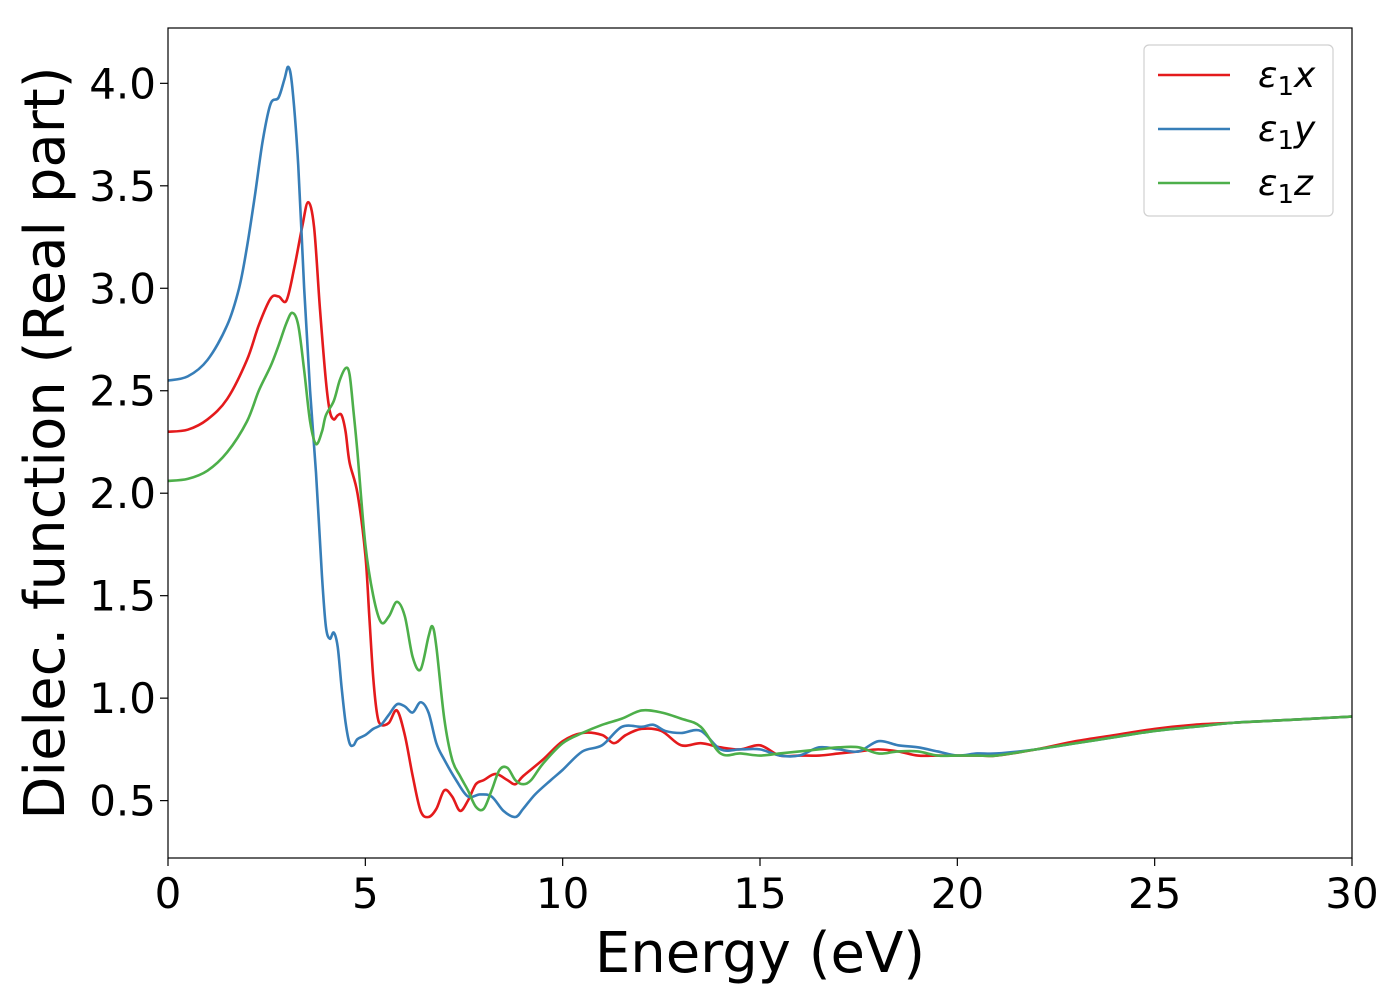  Describe the element at coordinates (122, 596) in the screenshot. I see `y-tick-label: 1.5` at that location.